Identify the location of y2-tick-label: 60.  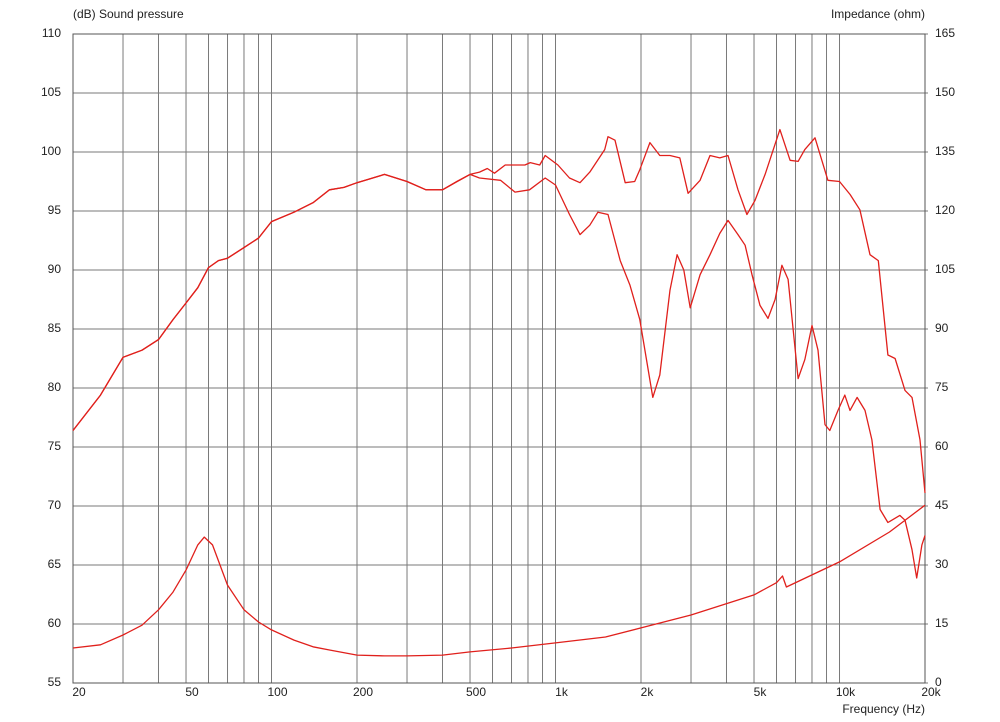
(942, 446).